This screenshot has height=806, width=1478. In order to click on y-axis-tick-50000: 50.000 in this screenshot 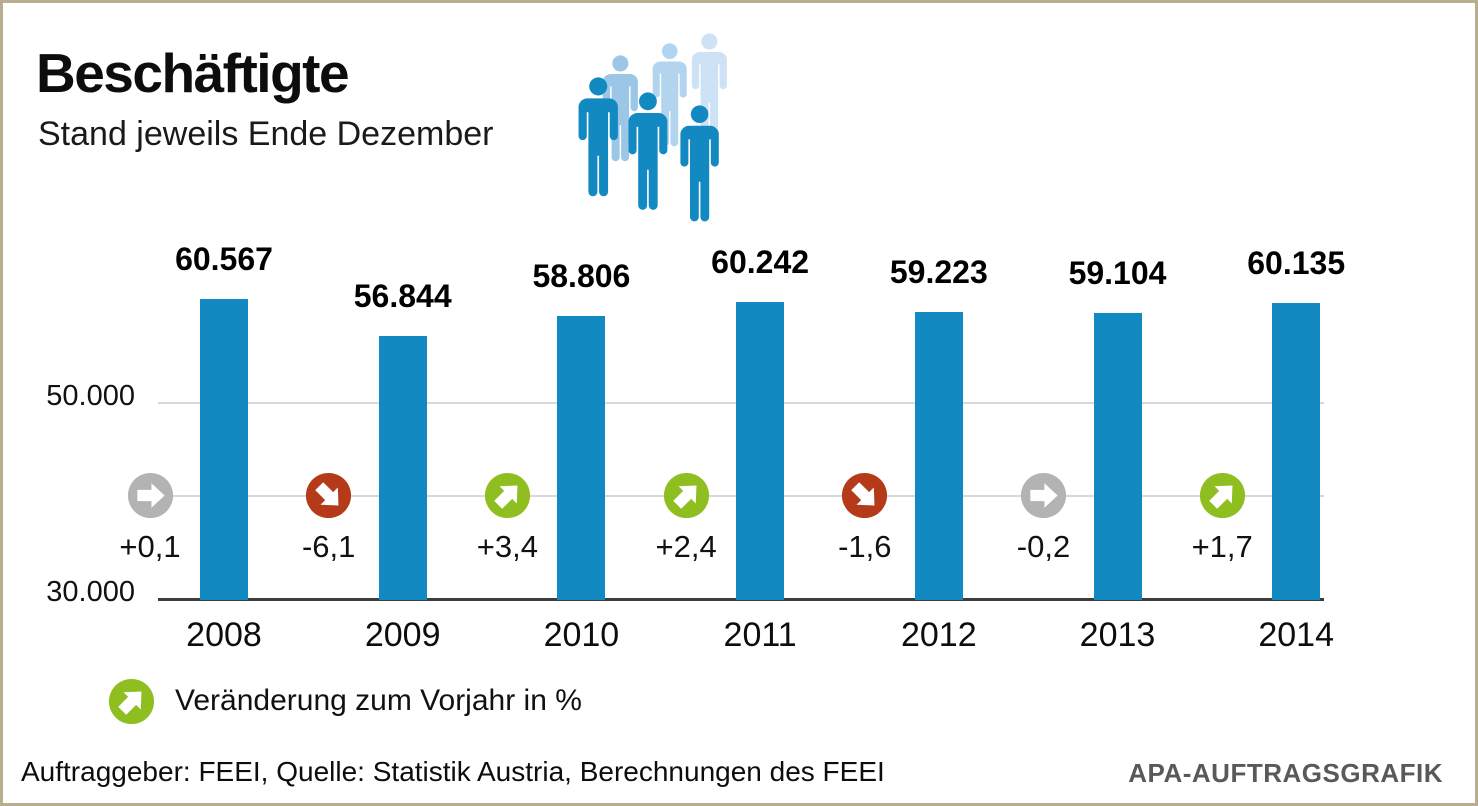, I will do `click(90, 396)`.